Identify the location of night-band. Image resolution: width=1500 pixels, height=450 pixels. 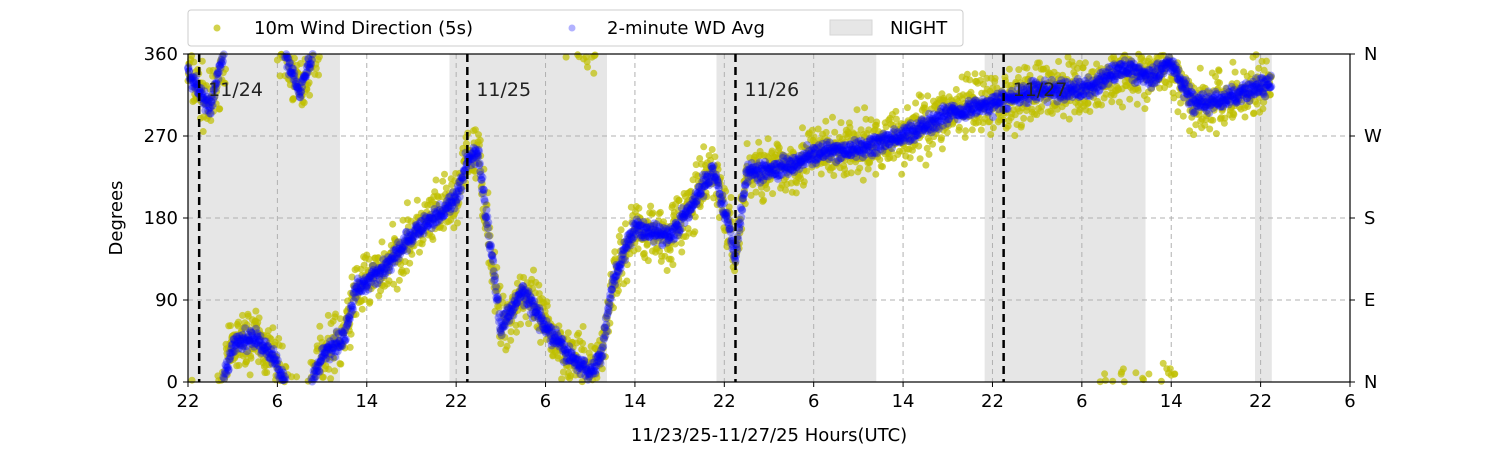
(528, 218).